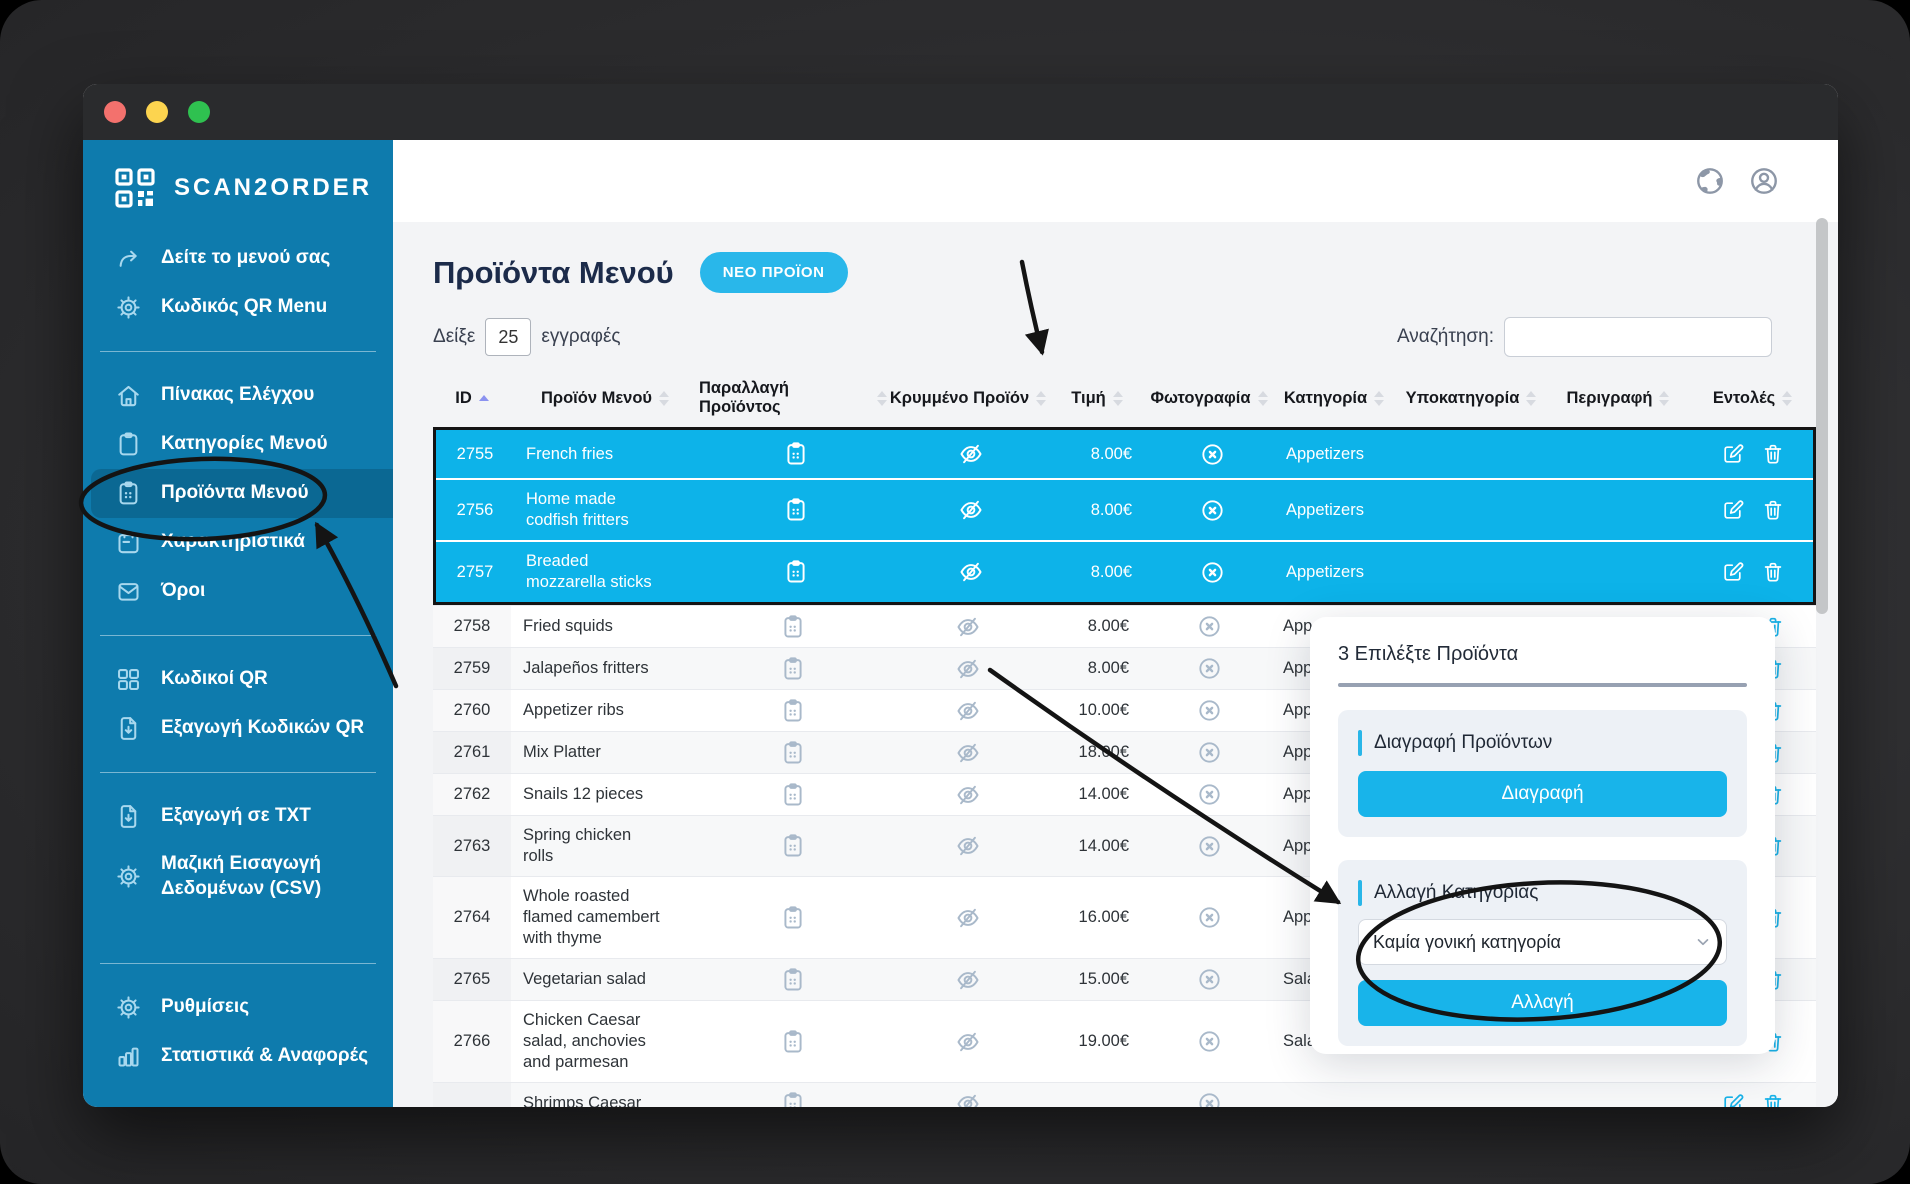  I want to click on column-header-category: Κατηγορία, so click(1334, 398).